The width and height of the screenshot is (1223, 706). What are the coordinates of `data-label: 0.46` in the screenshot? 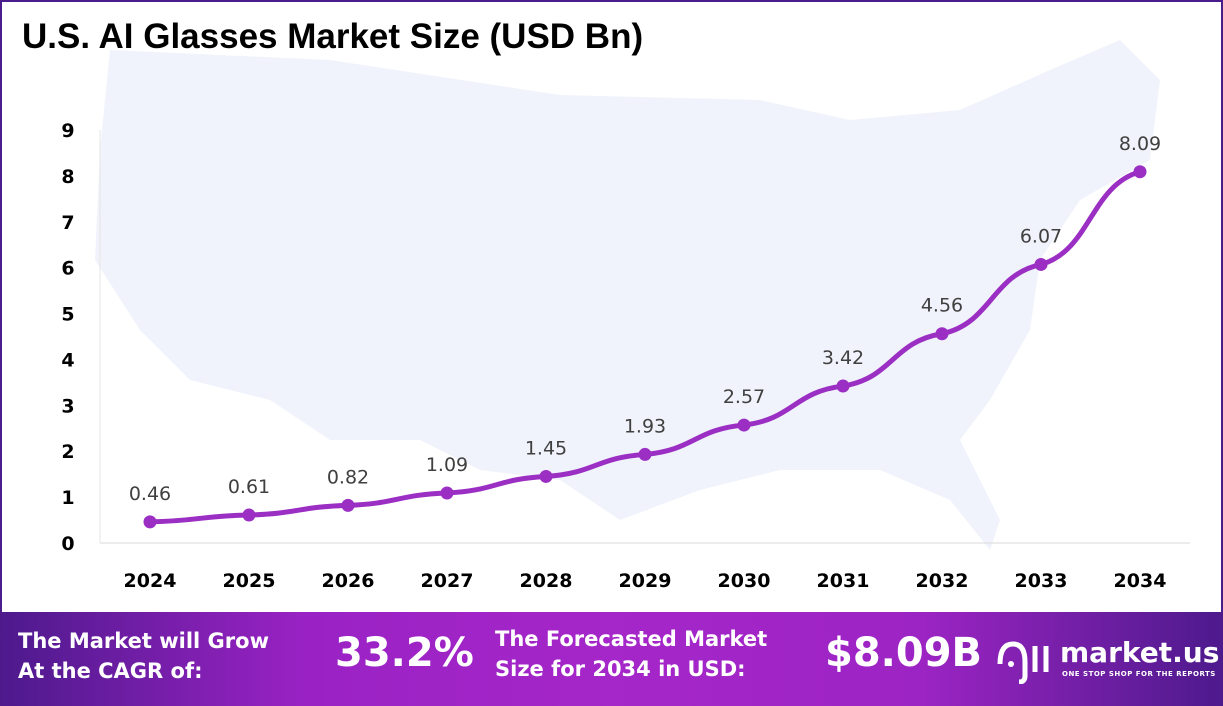 It's located at (150, 494).